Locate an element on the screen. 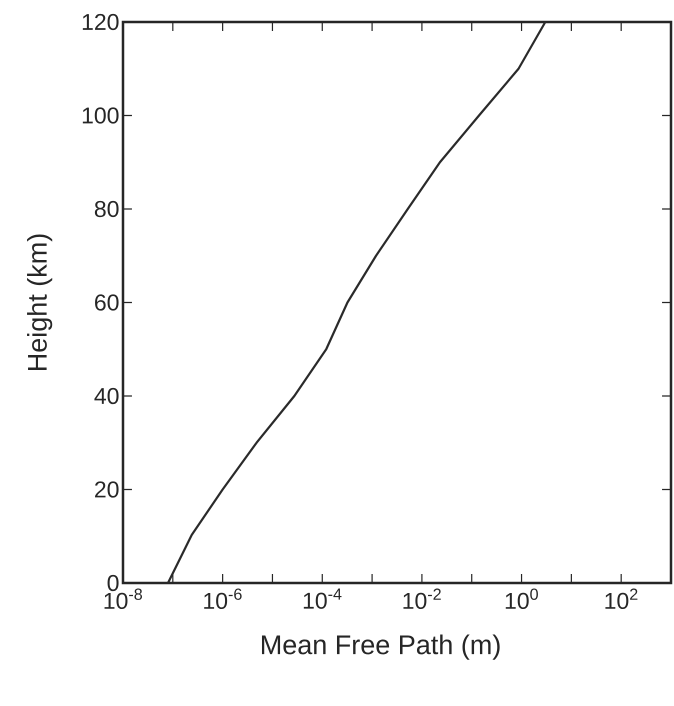  y-tick-label: 60 is located at coordinates (107, 302).